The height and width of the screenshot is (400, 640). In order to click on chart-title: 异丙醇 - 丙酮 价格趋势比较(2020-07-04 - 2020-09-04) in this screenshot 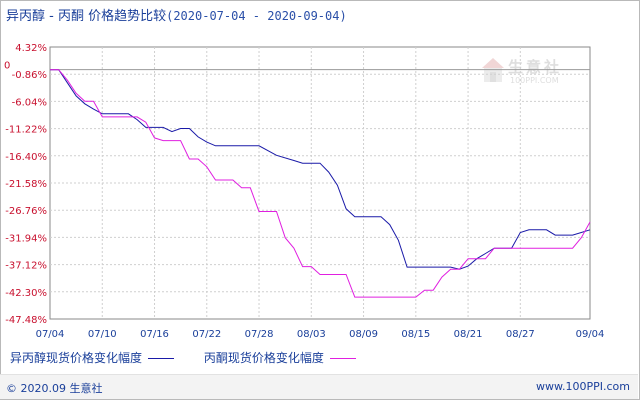, I will do `click(176, 14)`.